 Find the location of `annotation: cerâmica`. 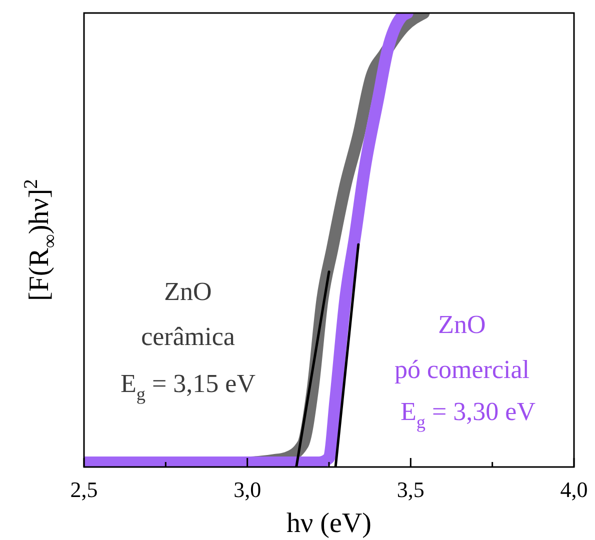

annotation: cerâmica is located at coordinates (188, 336).